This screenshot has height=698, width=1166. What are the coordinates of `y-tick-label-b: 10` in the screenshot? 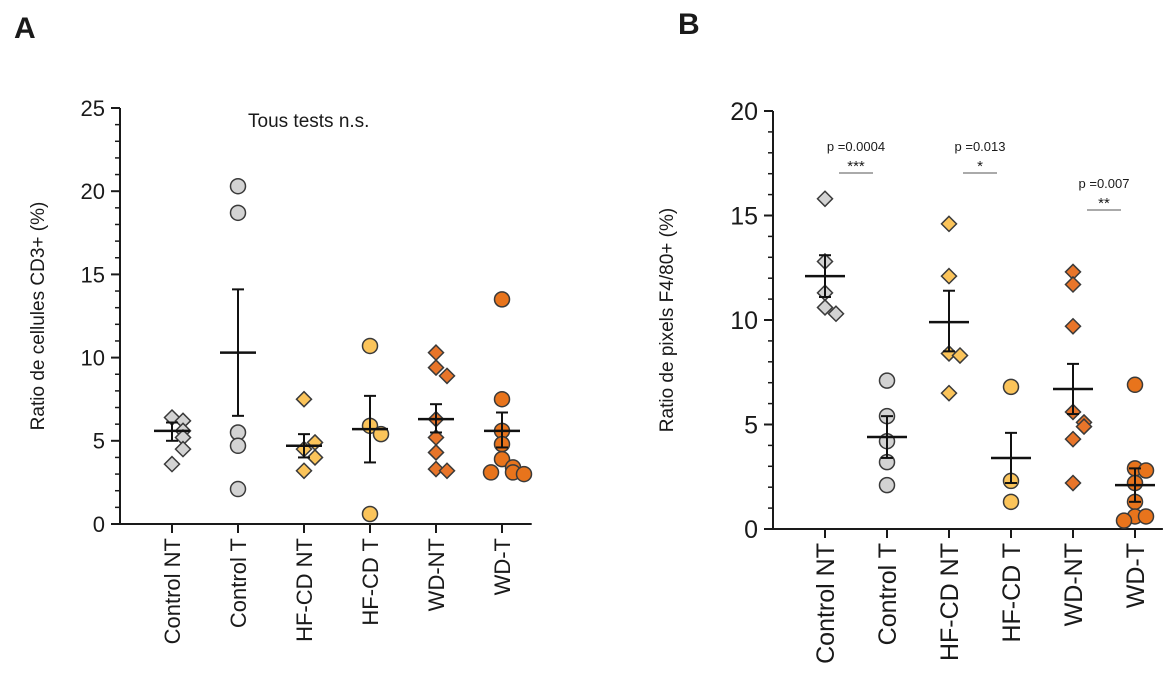 It's located at (744, 321).